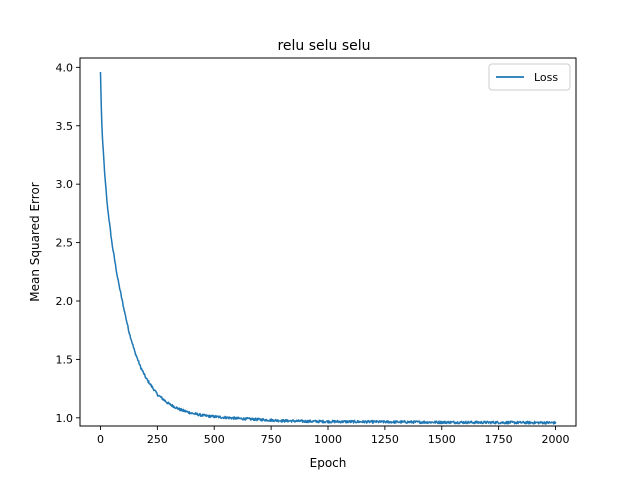 The width and height of the screenshot is (640, 480). What do you see at coordinates (214, 439) in the screenshot?
I see `x-tick-label: 500` at bounding box center [214, 439].